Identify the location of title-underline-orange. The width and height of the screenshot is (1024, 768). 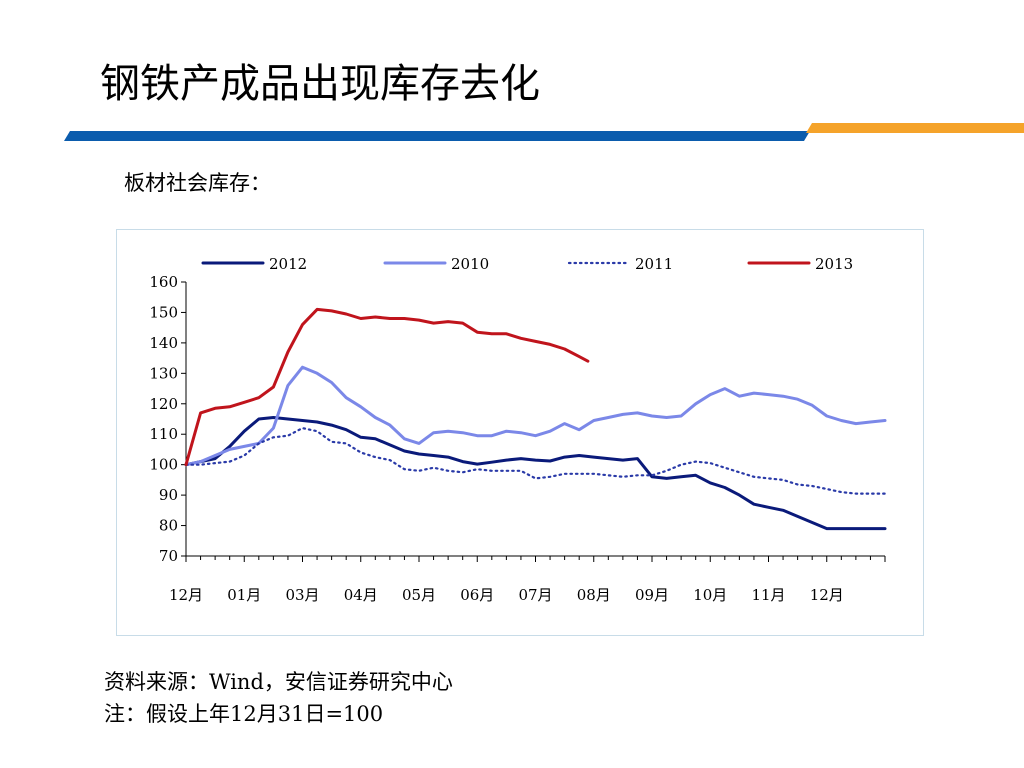
(915, 128).